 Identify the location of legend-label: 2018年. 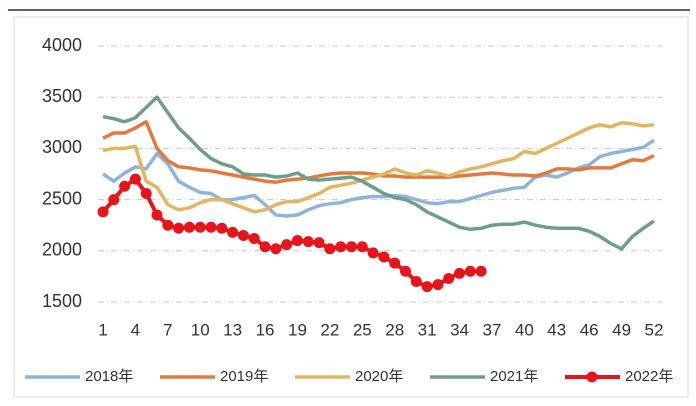
(109, 376).